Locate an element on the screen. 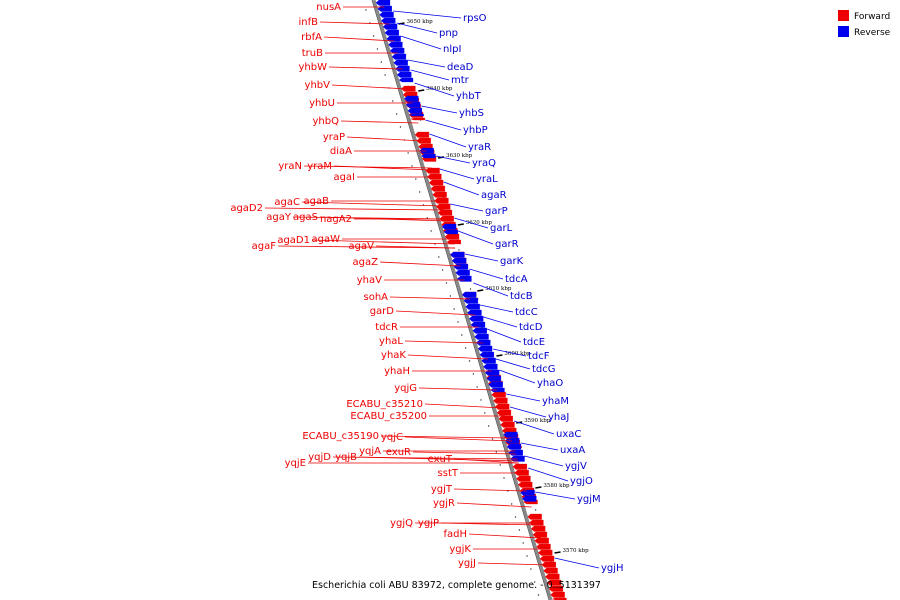 The image size is (900, 600). reverse-gene-label-nlpi: nlpI is located at coordinates (452, 49).